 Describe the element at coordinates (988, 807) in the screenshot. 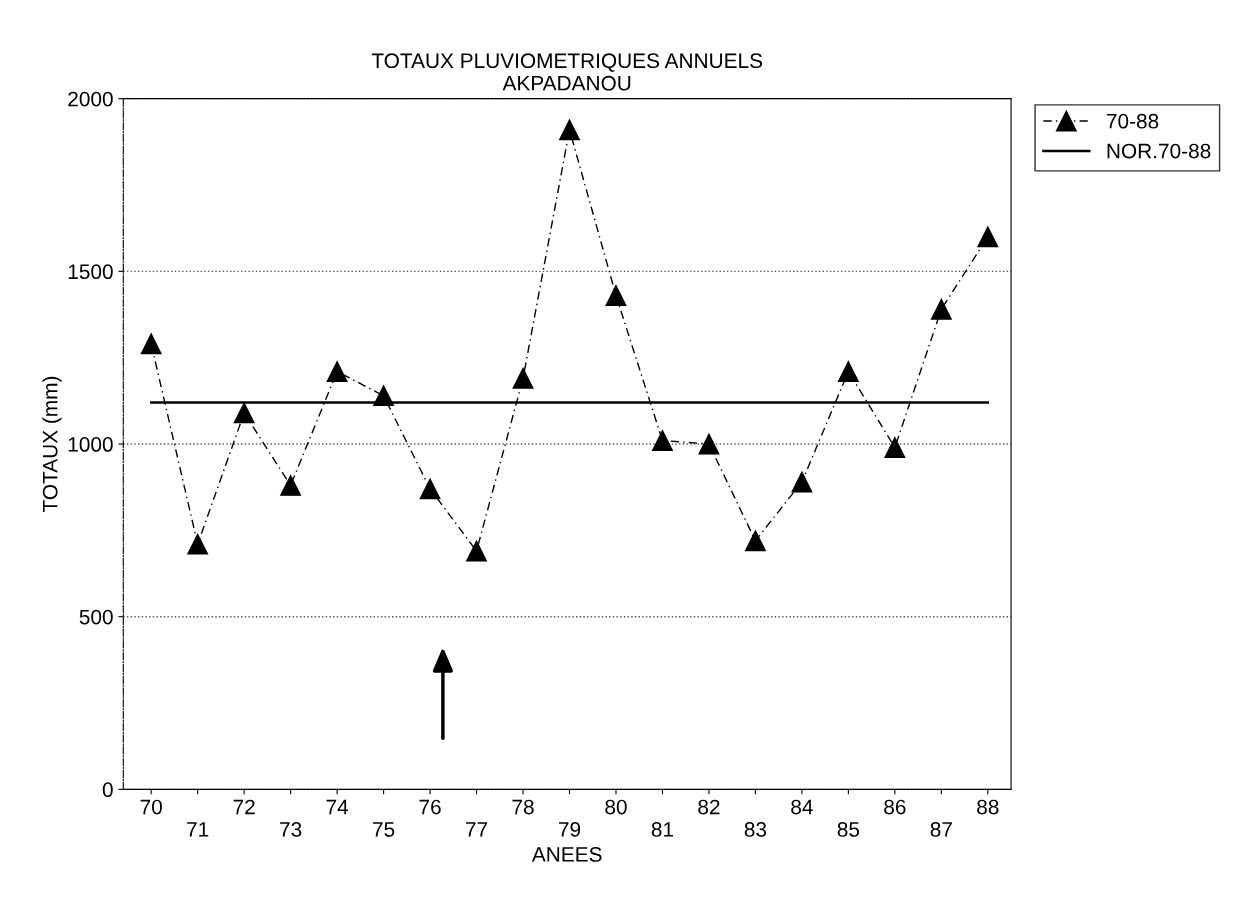

I see `x-tick-label: 88` at that location.